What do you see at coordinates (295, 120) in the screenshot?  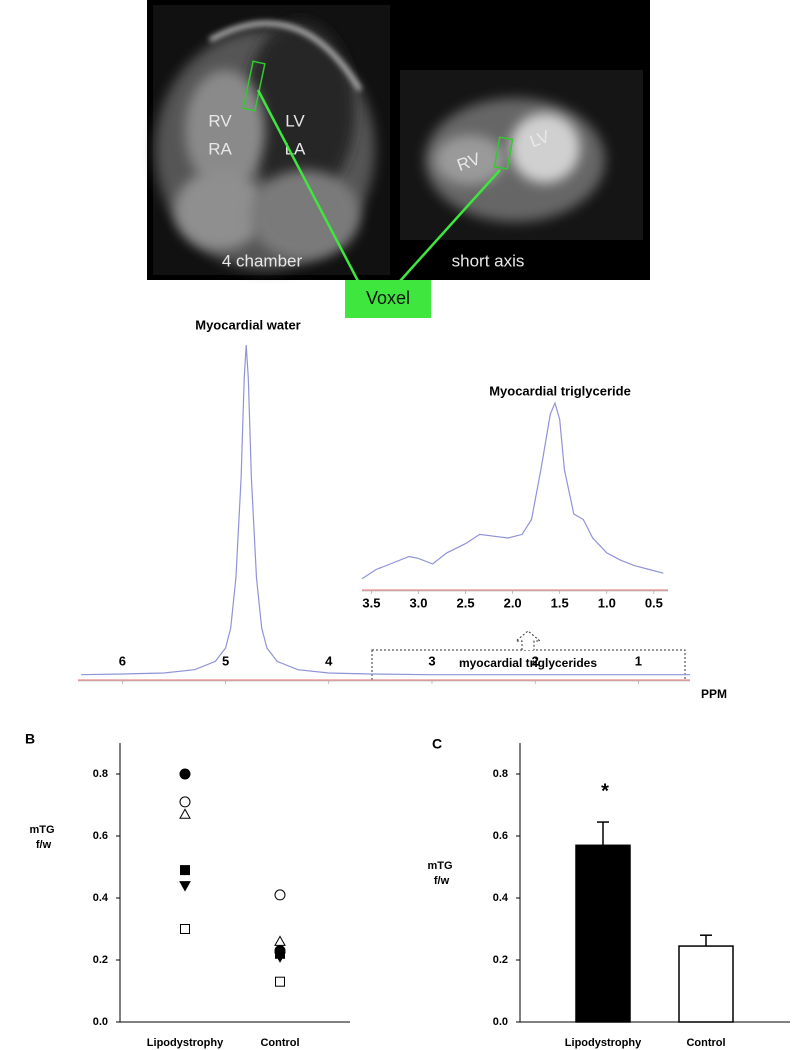 I see `image-label: LV` at bounding box center [295, 120].